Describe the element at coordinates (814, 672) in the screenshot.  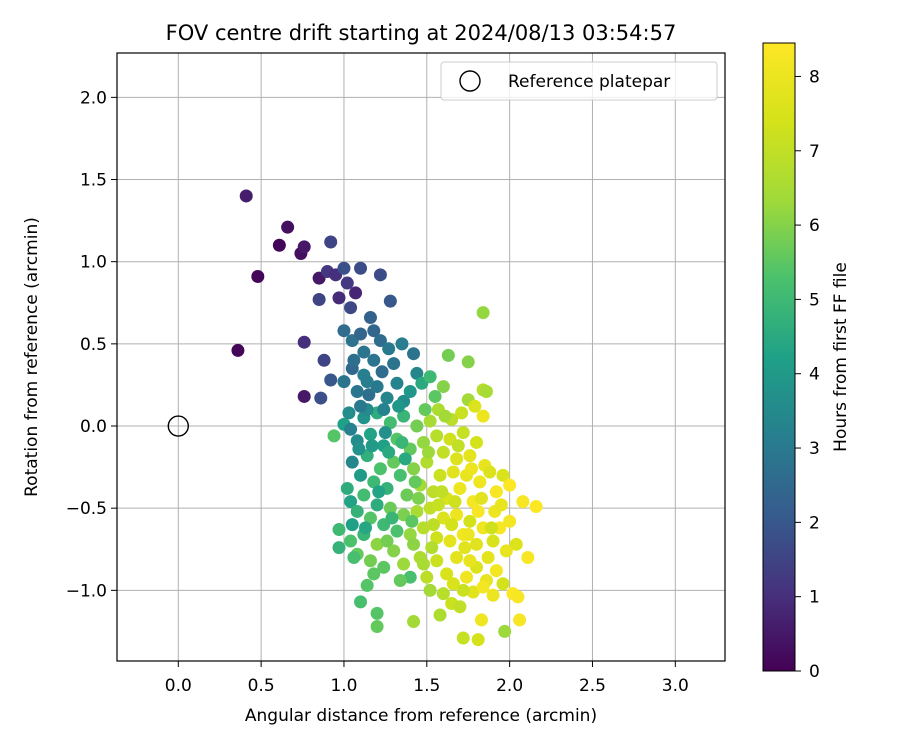
I see `colorbar-tick-label: 0` at that location.